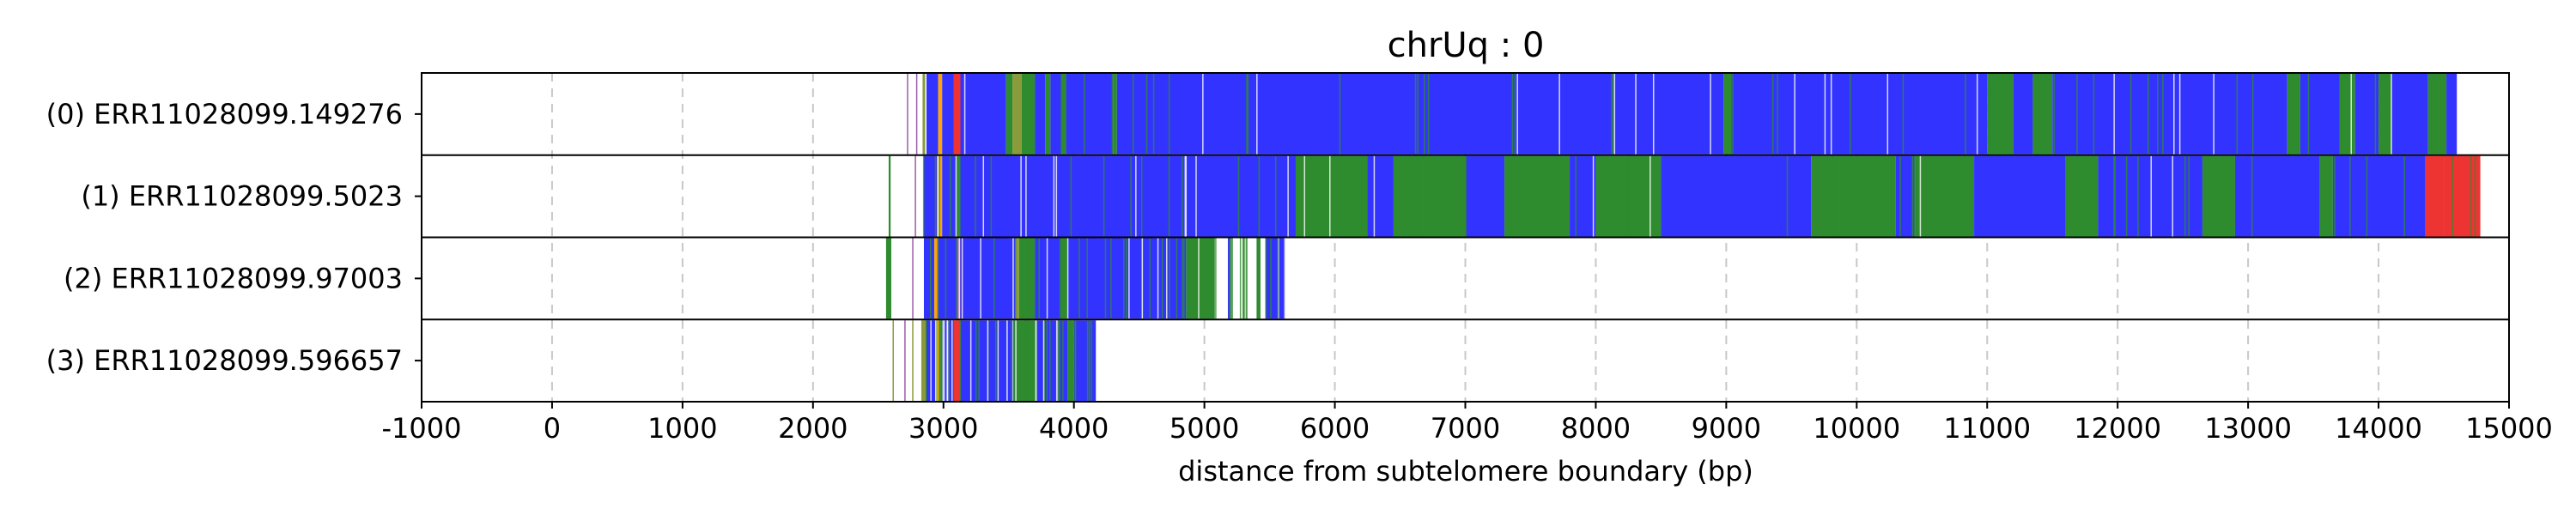 This screenshot has width=2576, height=515. Describe the element at coordinates (813, 428) in the screenshot. I see `x-tick-label: 2000` at that location.